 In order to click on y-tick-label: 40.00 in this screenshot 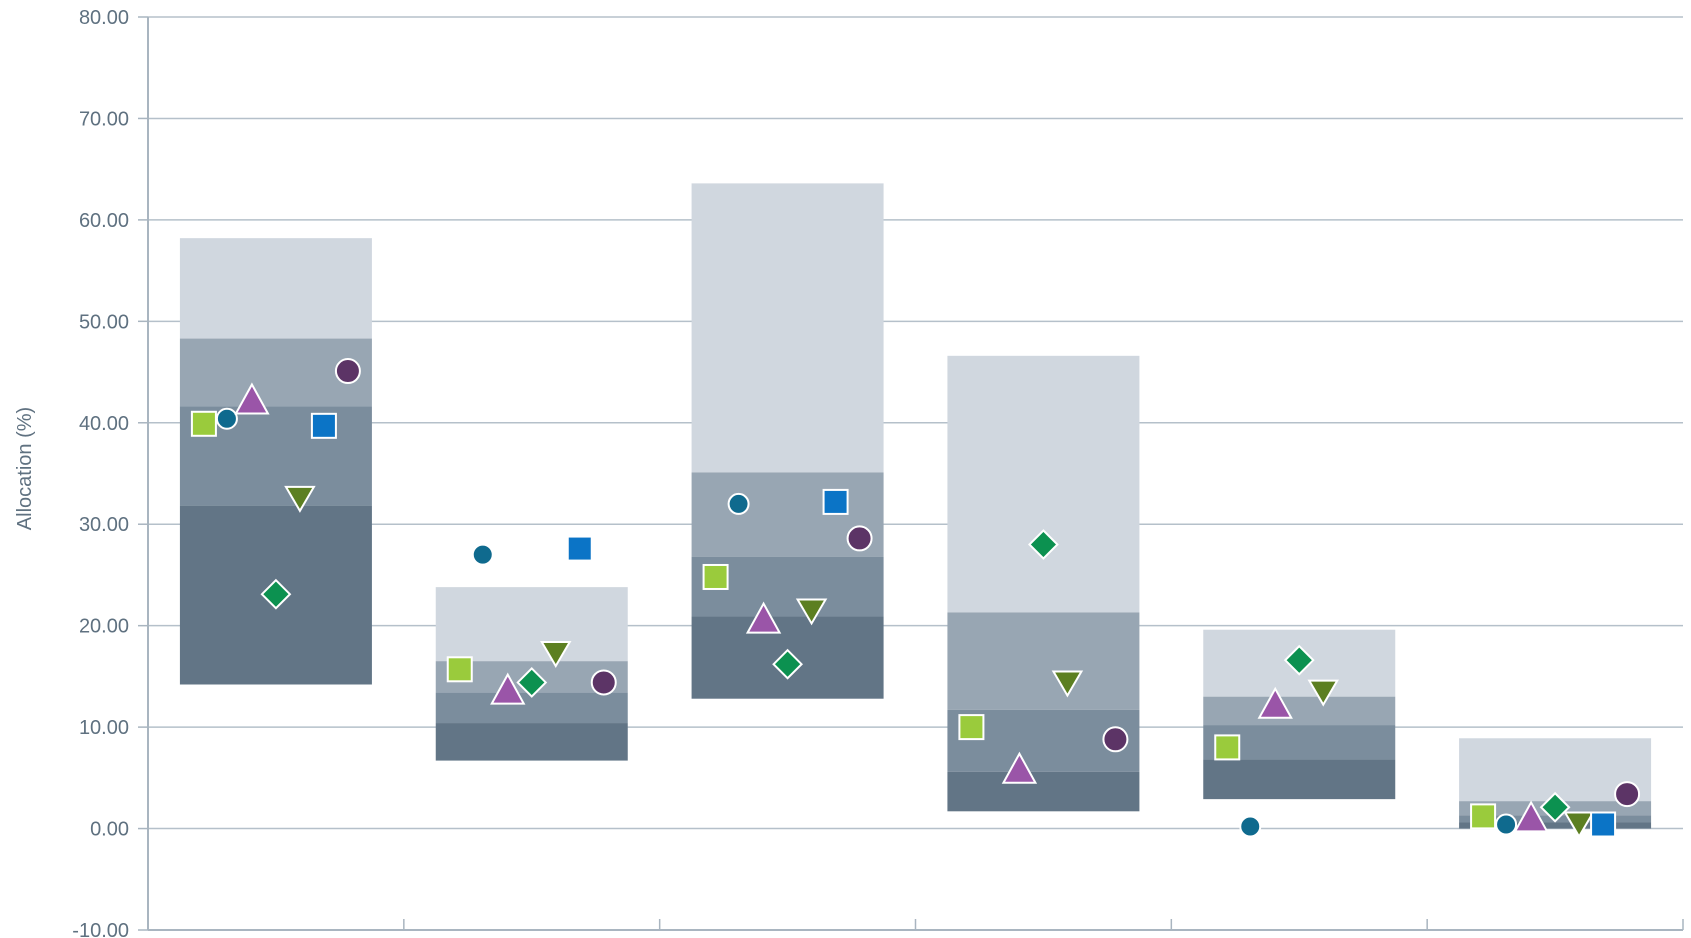, I will do `click(104, 424)`.